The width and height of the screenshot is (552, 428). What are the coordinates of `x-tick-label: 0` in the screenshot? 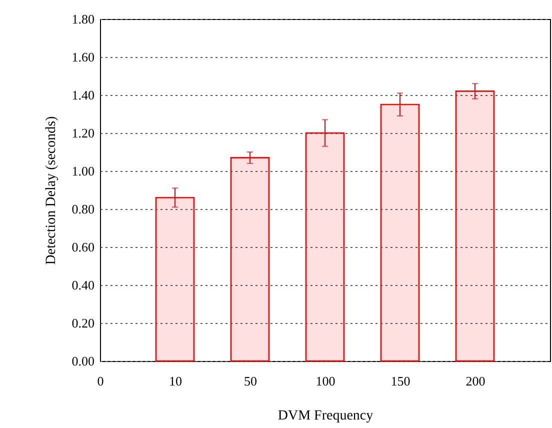 It's located at (100, 381).